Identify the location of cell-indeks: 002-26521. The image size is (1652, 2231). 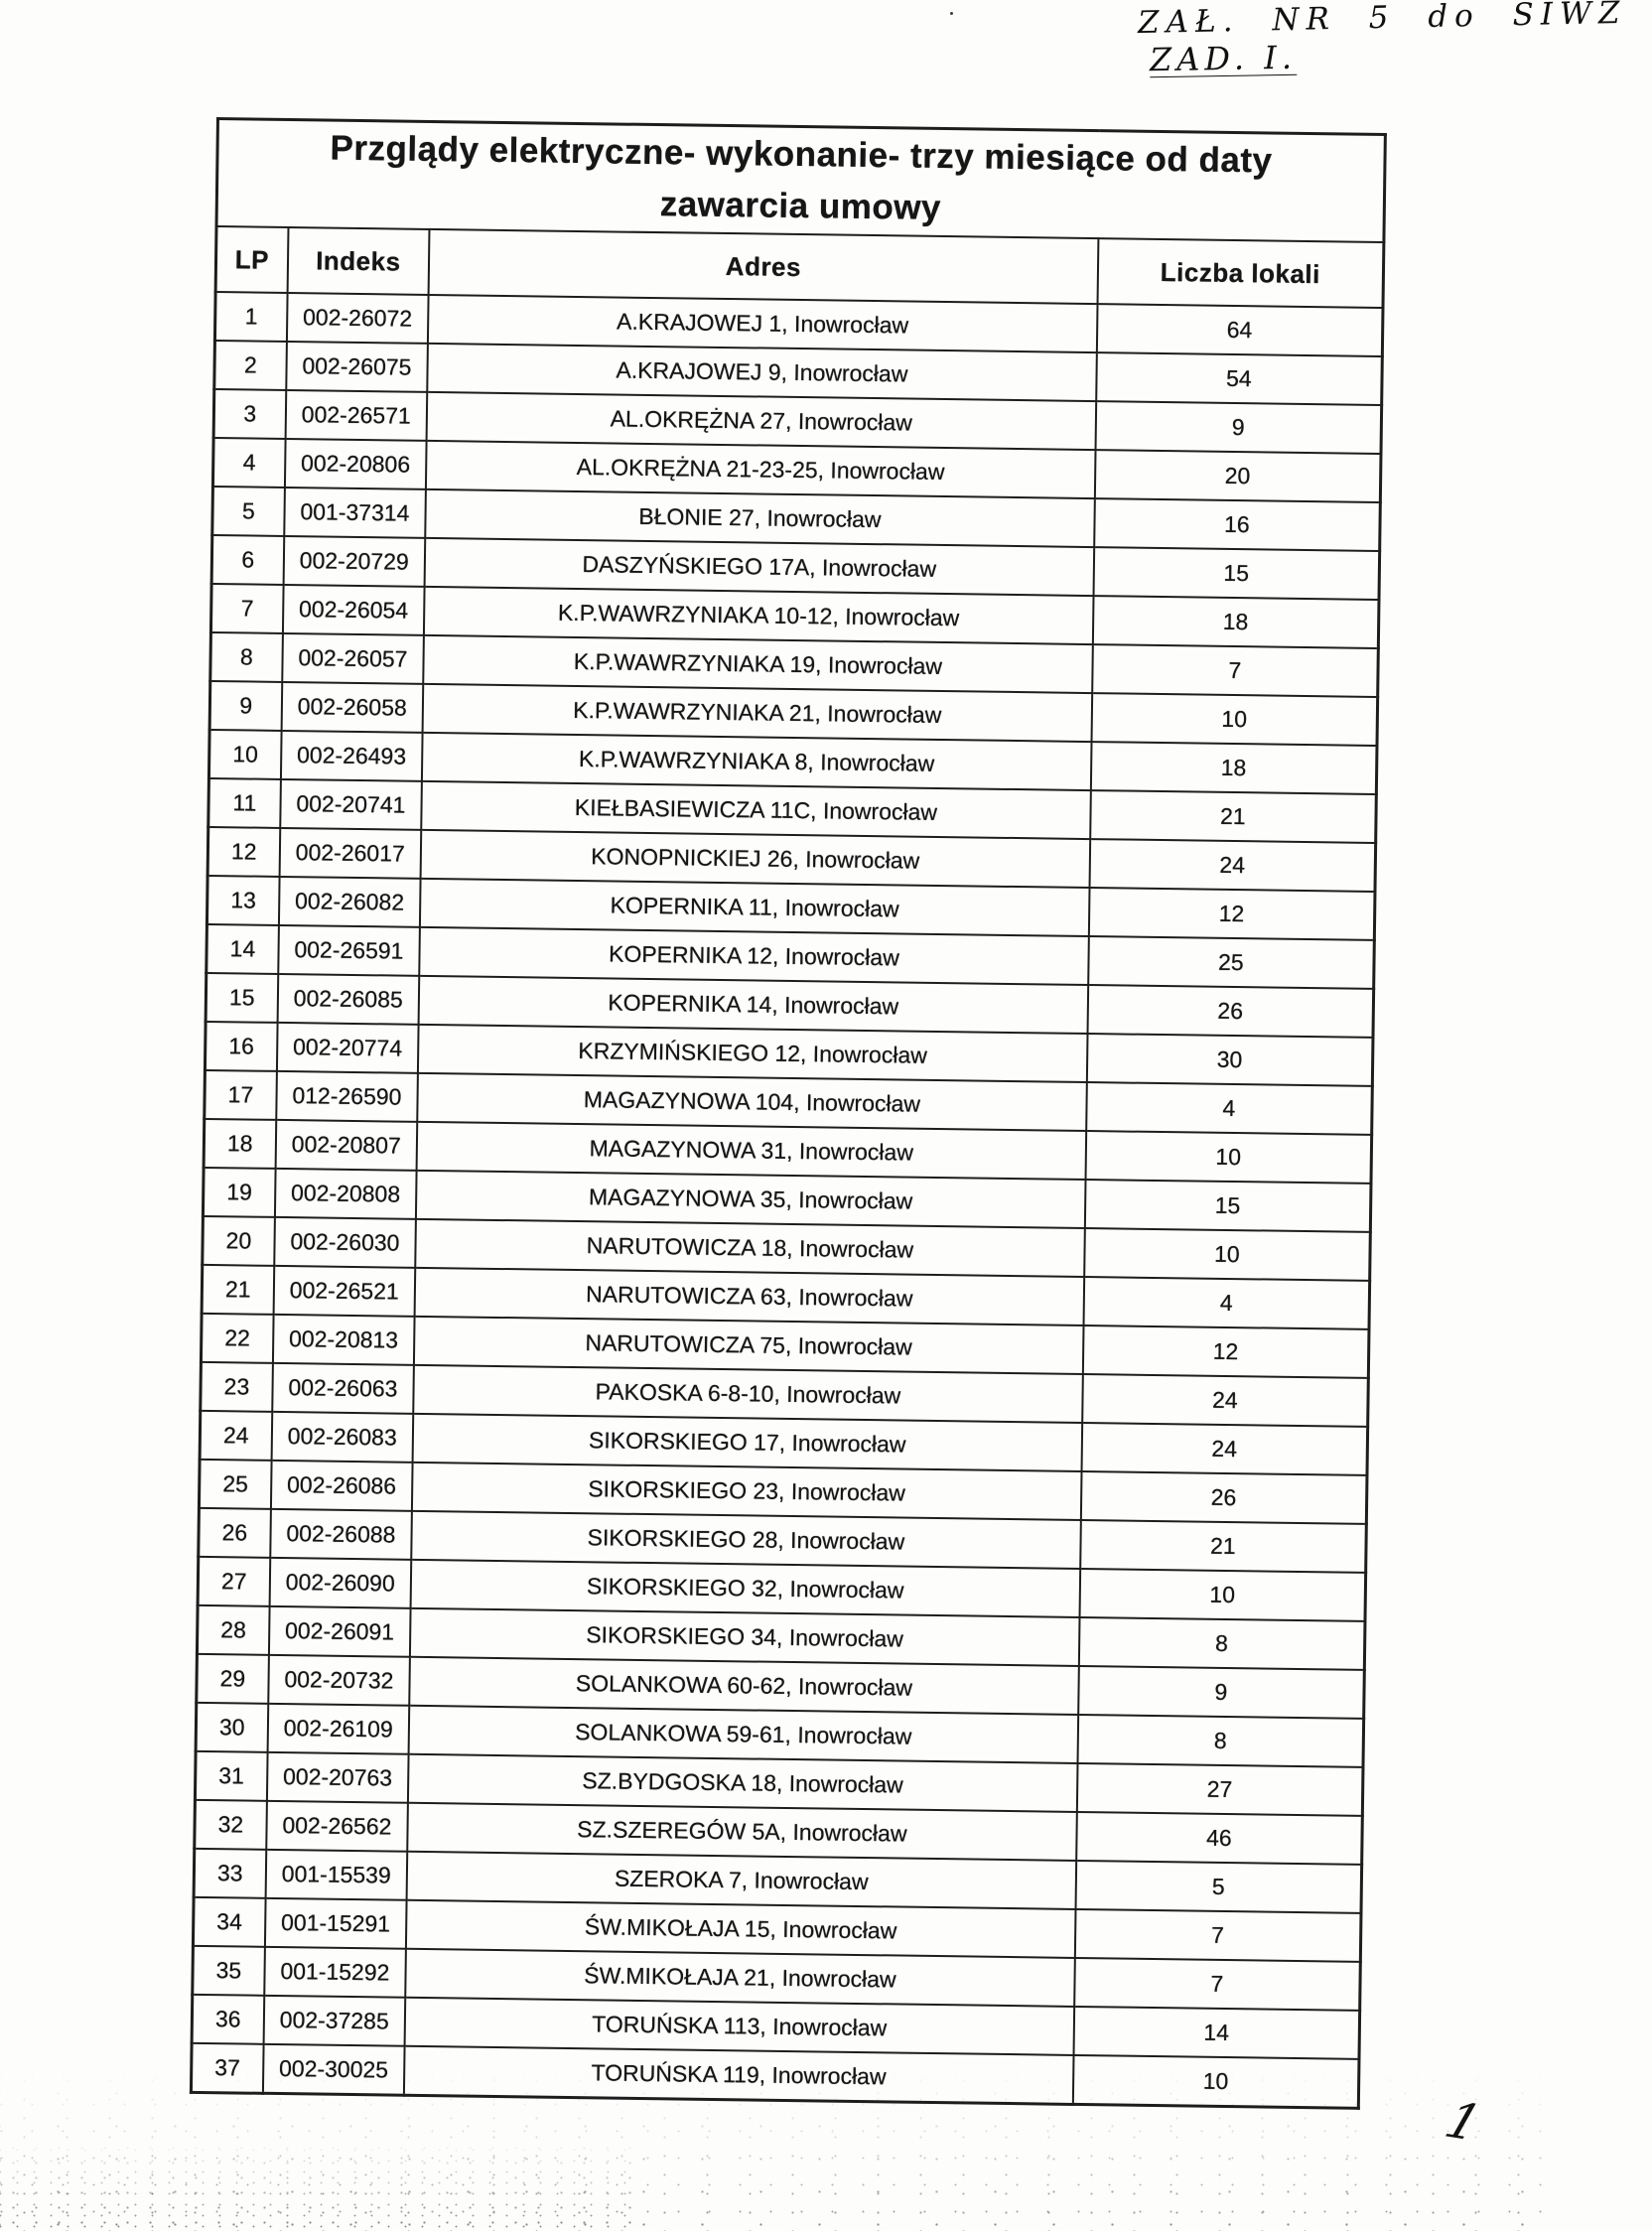
(345, 1291).